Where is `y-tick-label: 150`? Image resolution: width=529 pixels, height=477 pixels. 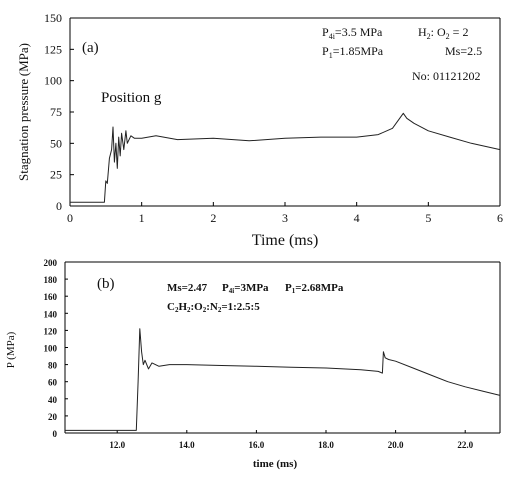
y-tick-label: 150 is located at coordinates (53, 18).